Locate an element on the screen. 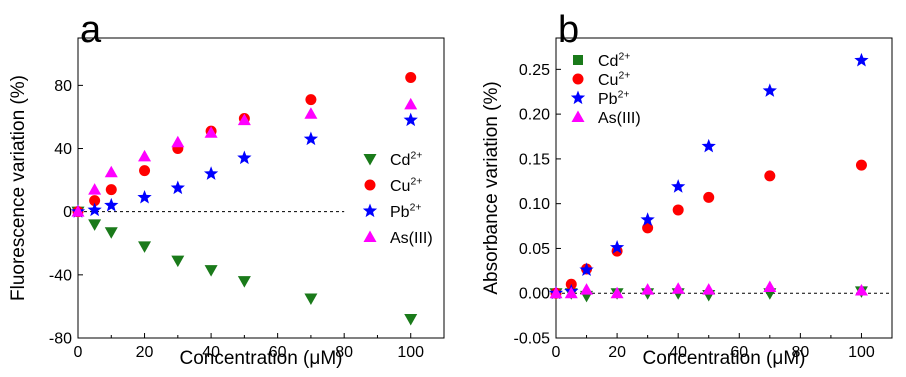  y-tick-label: -40 is located at coordinates (60, 275).